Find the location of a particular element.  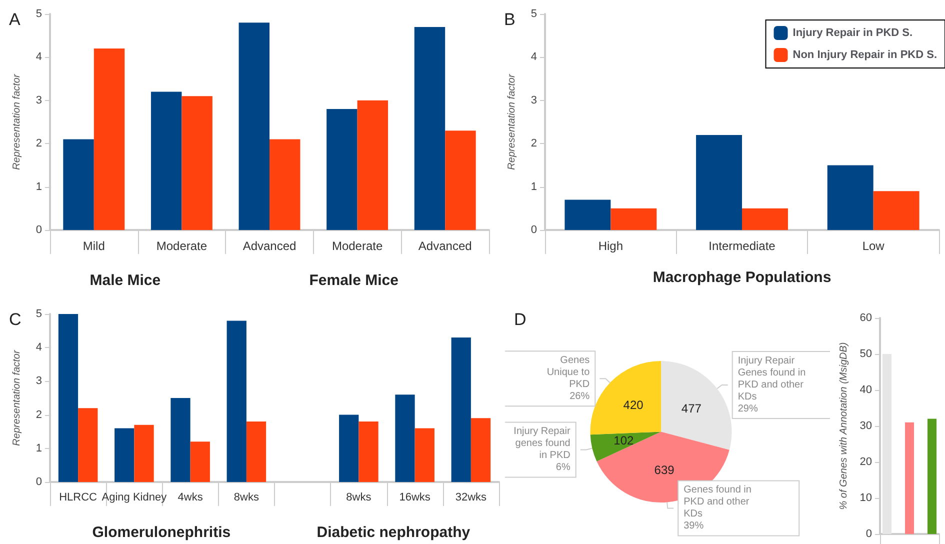

chart-title: C is located at coordinates (15, 319).